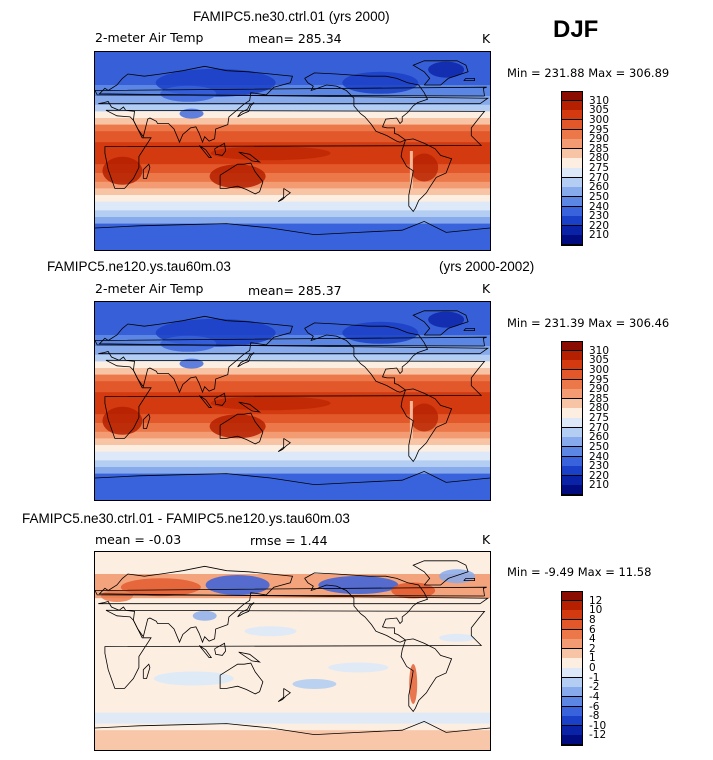 The width and height of the screenshot is (713, 760). I want to click on panel3-rmse: rmse = 1.44, so click(289, 540).